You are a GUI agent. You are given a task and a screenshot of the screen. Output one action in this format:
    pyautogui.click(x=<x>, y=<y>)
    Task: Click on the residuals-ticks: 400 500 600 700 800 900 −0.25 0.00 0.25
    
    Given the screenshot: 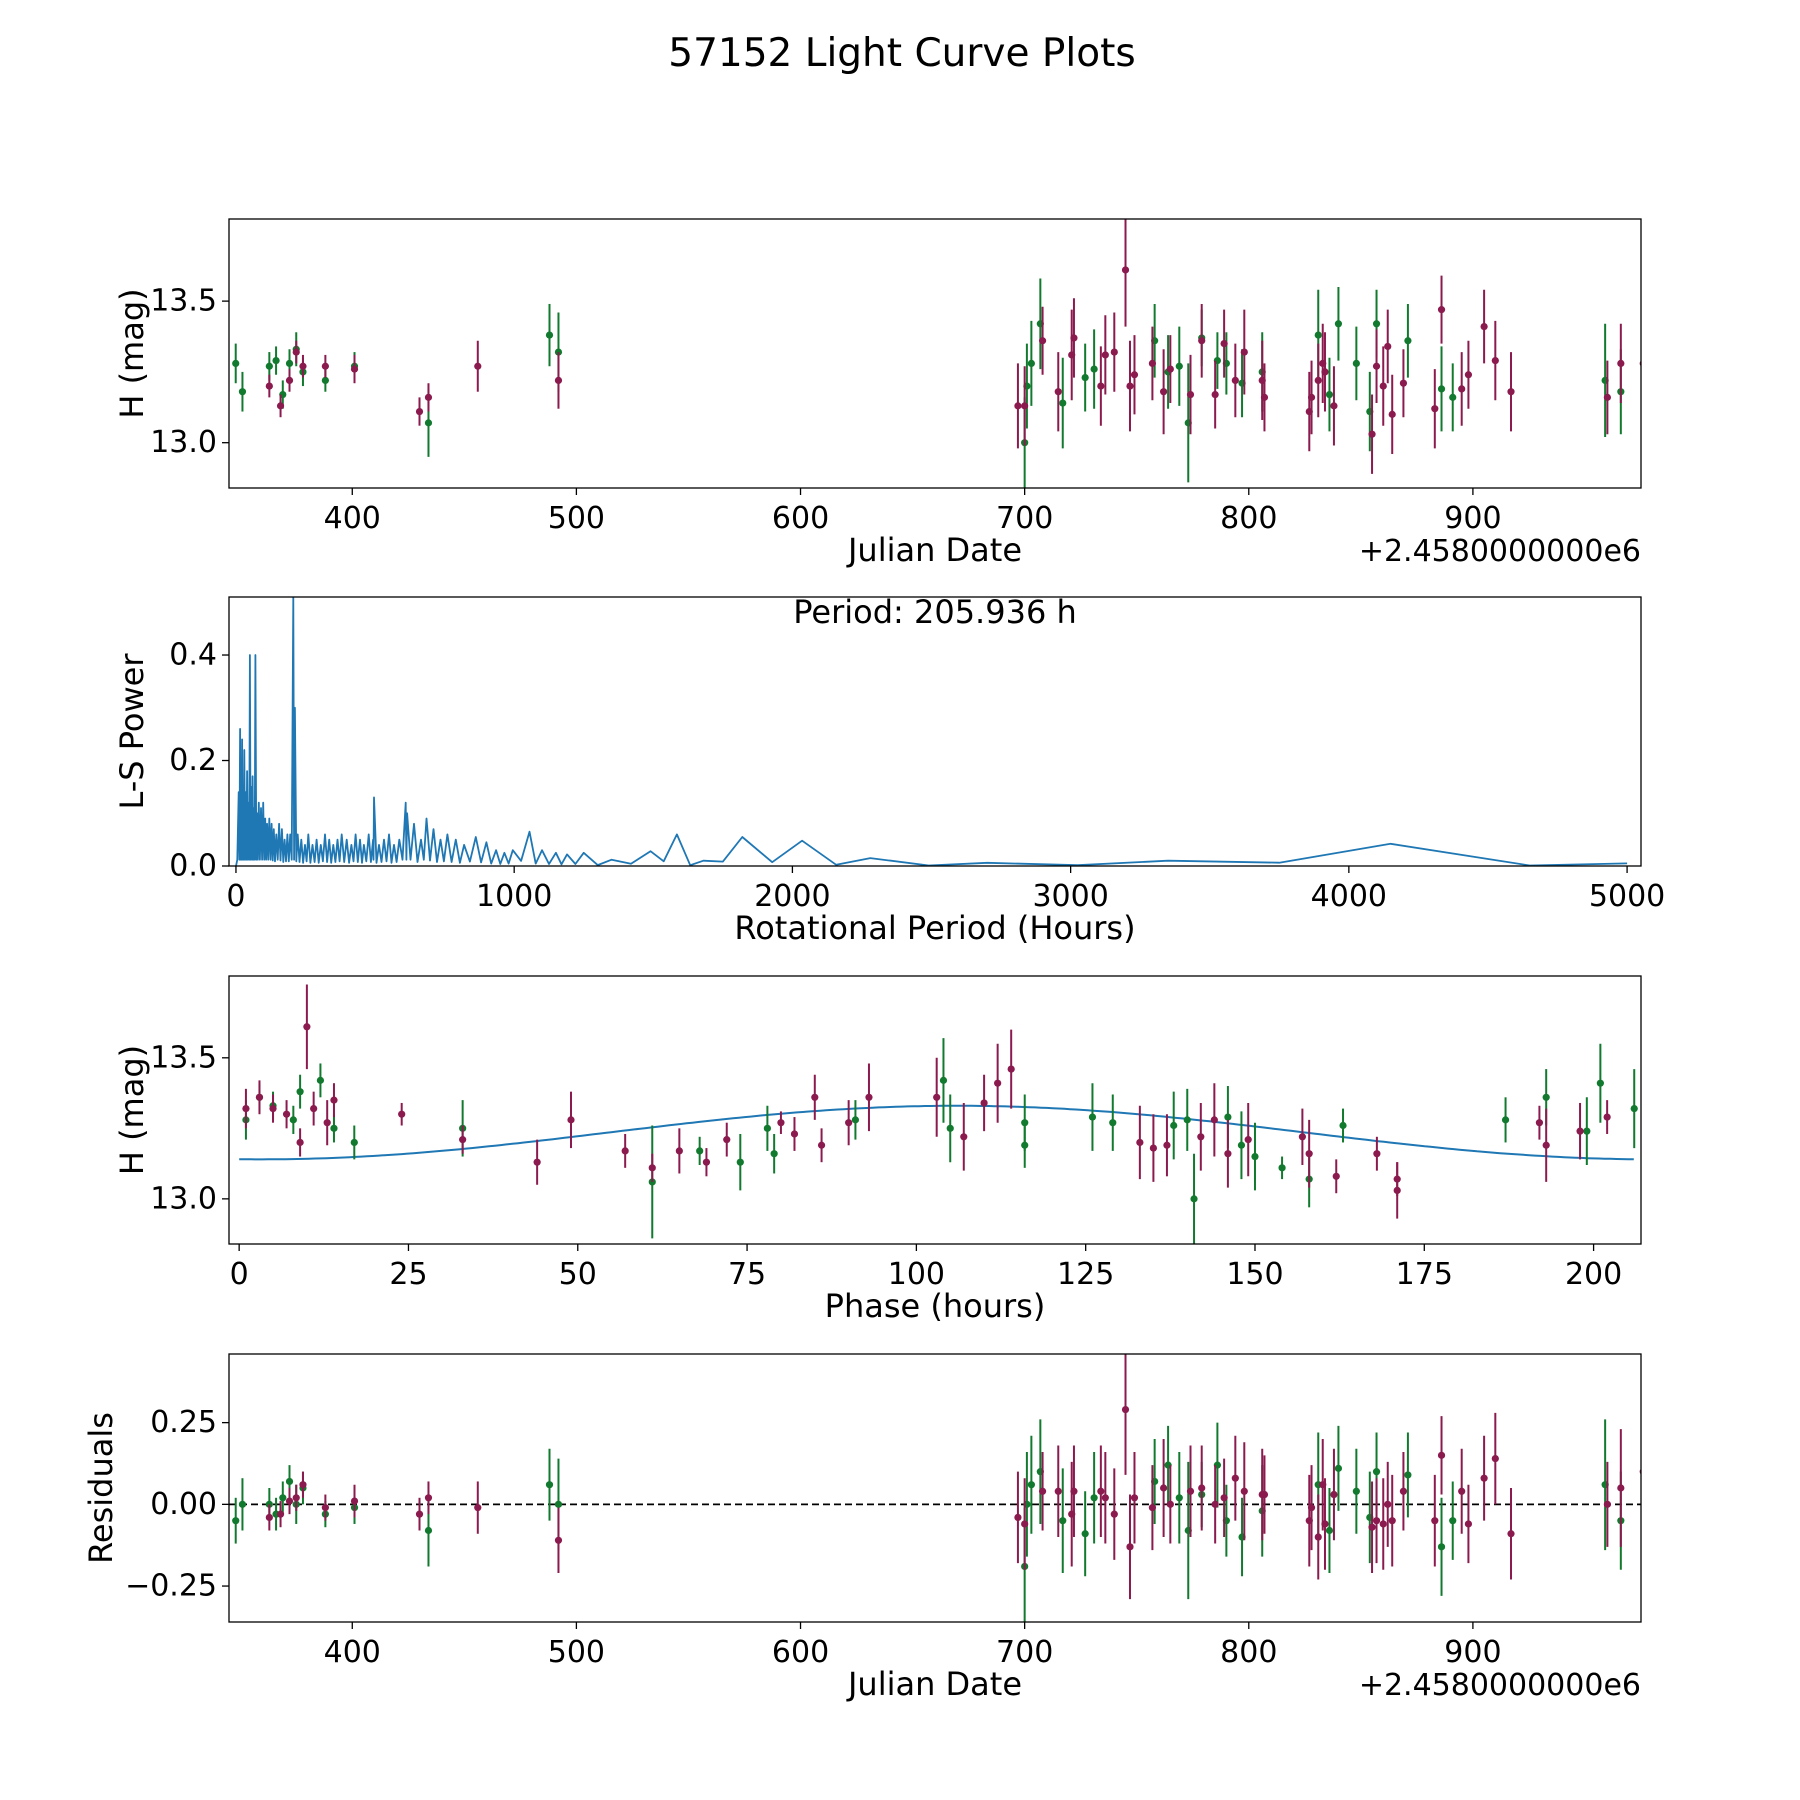 What is the action you would take?
    pyautogui.click(x=813, y=1537)
    